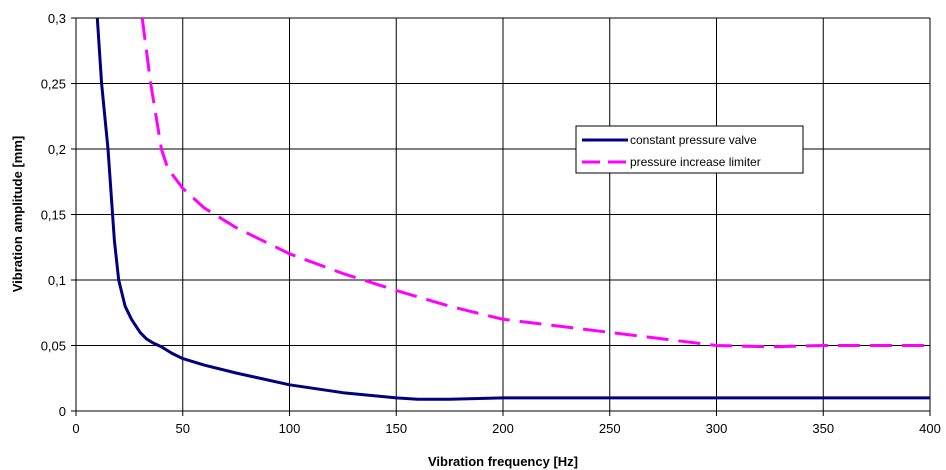 The height and width of the screenshot is (470, 946). Describe the element at coordinates (503, 428) in the screenshot. I see `x-tick-label: 200` at that location.